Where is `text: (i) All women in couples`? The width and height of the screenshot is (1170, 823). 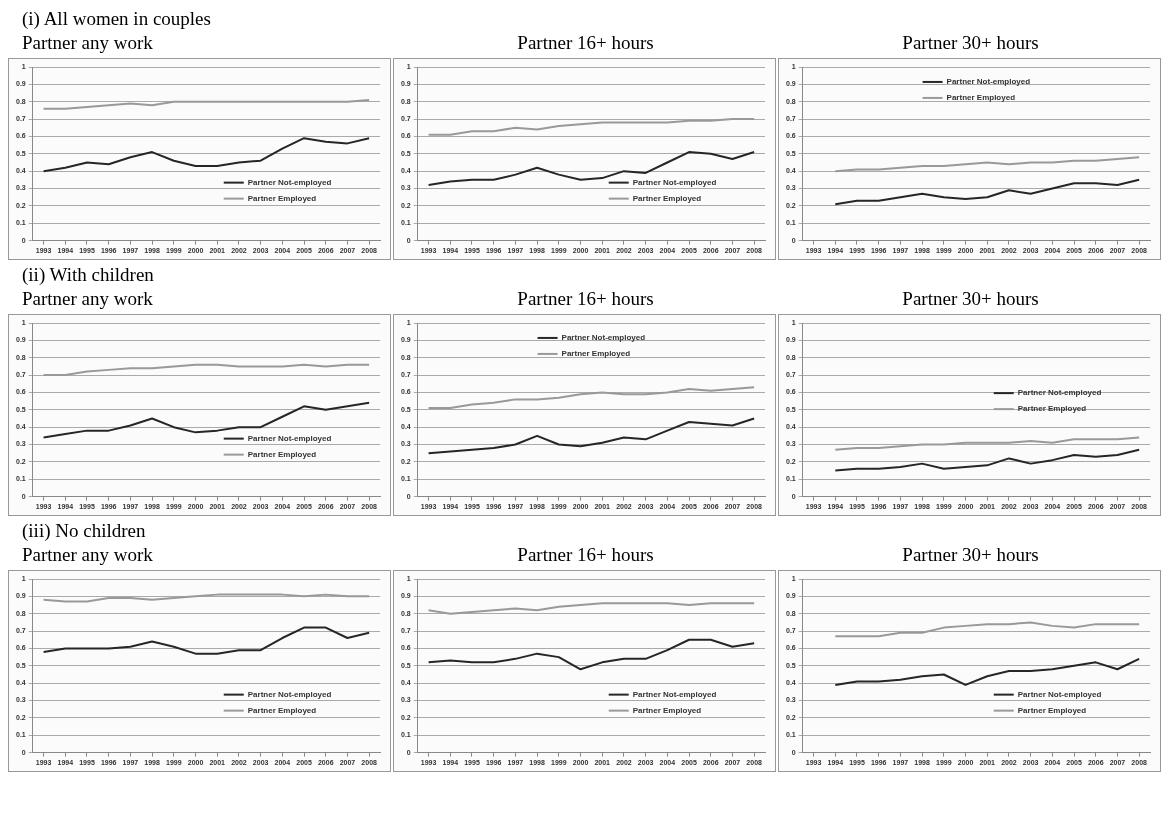 text: (i) All women in couples is located at coordinates (116, 18).